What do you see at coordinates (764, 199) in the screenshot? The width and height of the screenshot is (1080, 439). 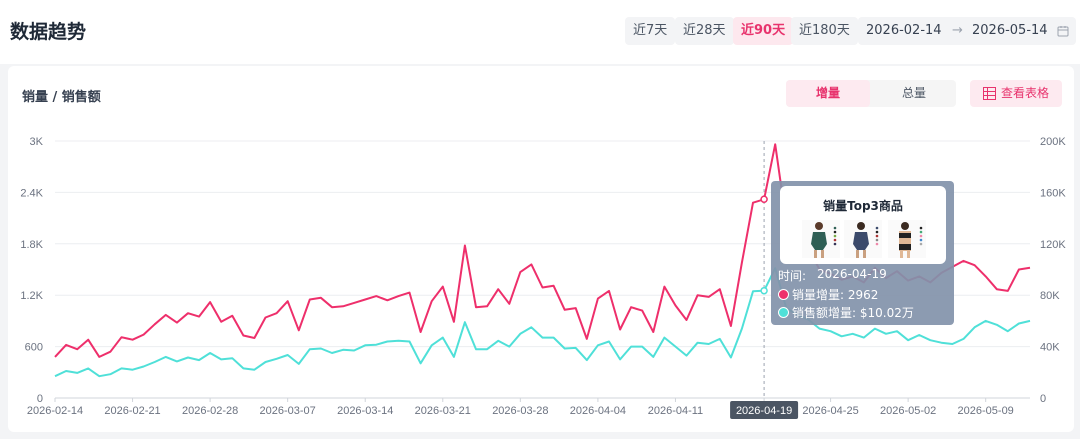 I see `sales-hover-point` at bounding box center [764, 199].